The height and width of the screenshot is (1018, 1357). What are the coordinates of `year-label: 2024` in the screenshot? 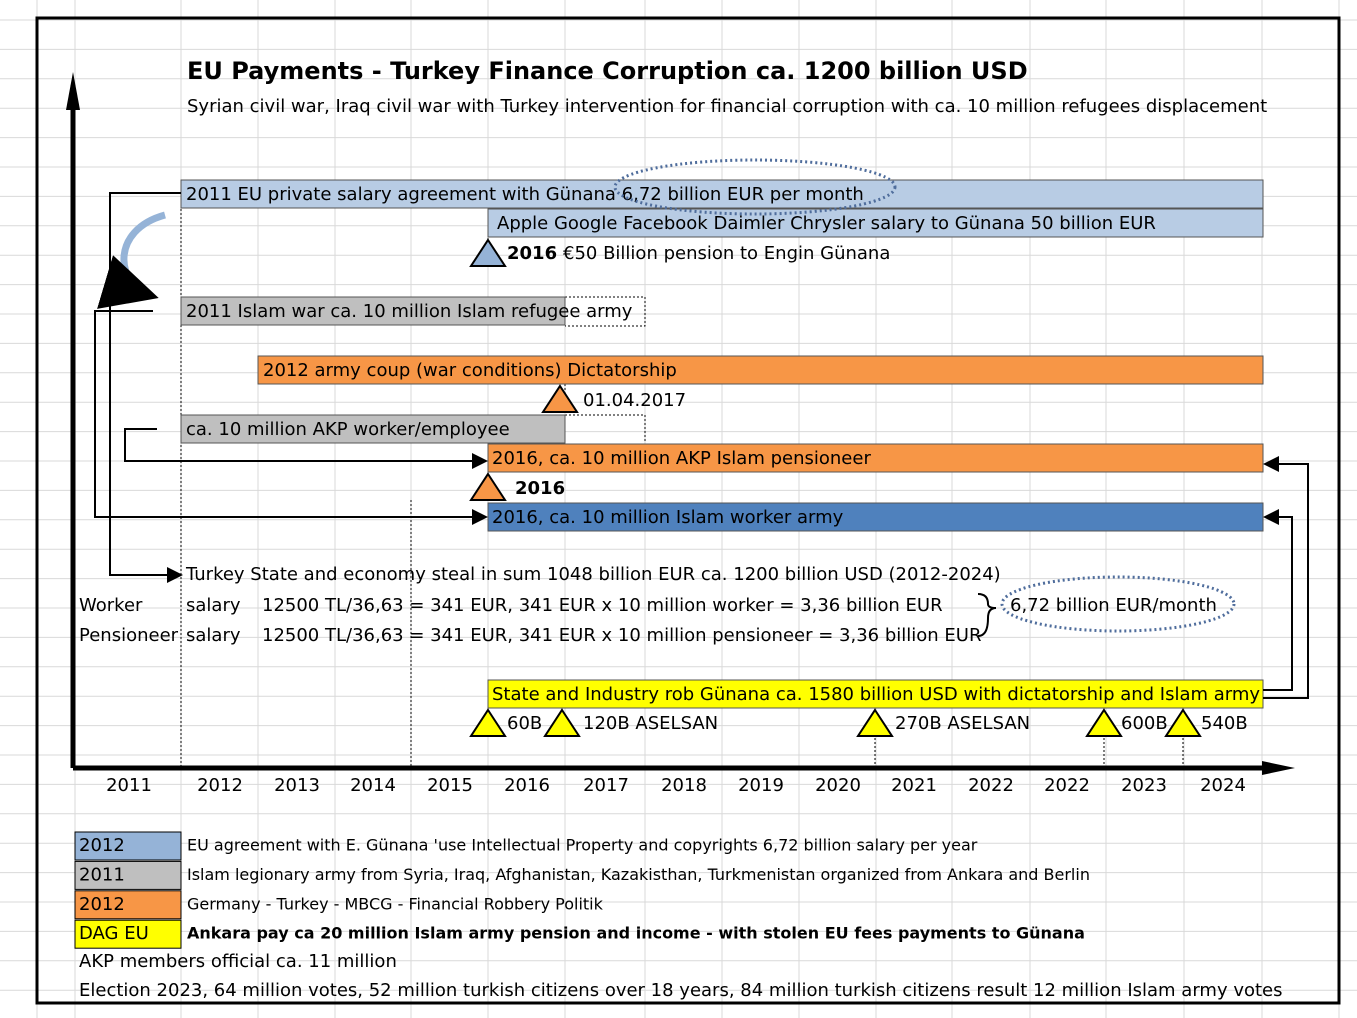 It's located at (1223, 785).